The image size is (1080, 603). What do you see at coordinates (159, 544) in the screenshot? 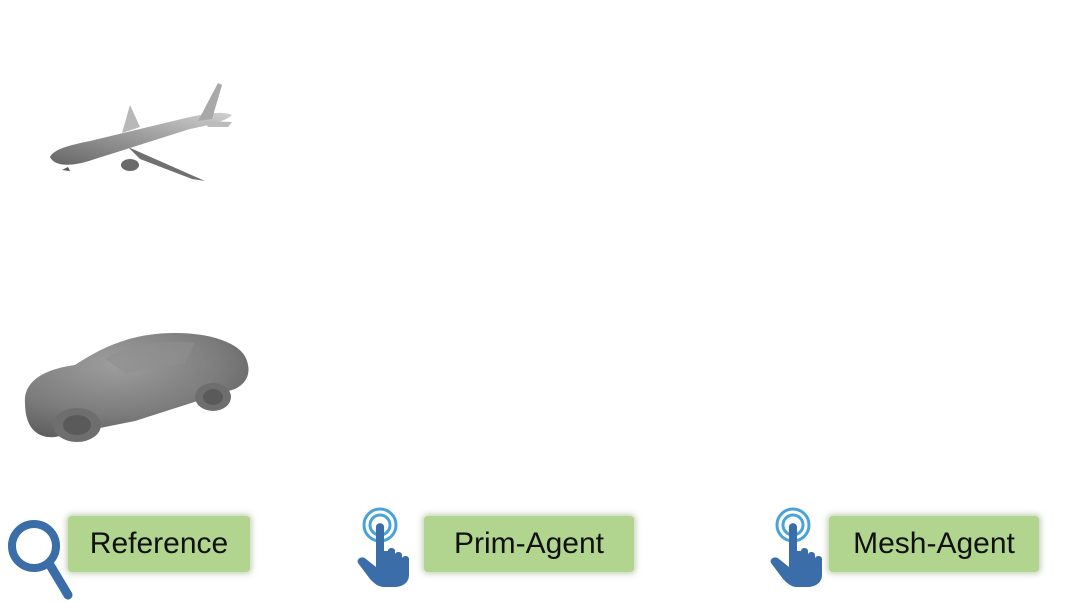
I see `reference-label: Reference` at bounding box center [159, 544].